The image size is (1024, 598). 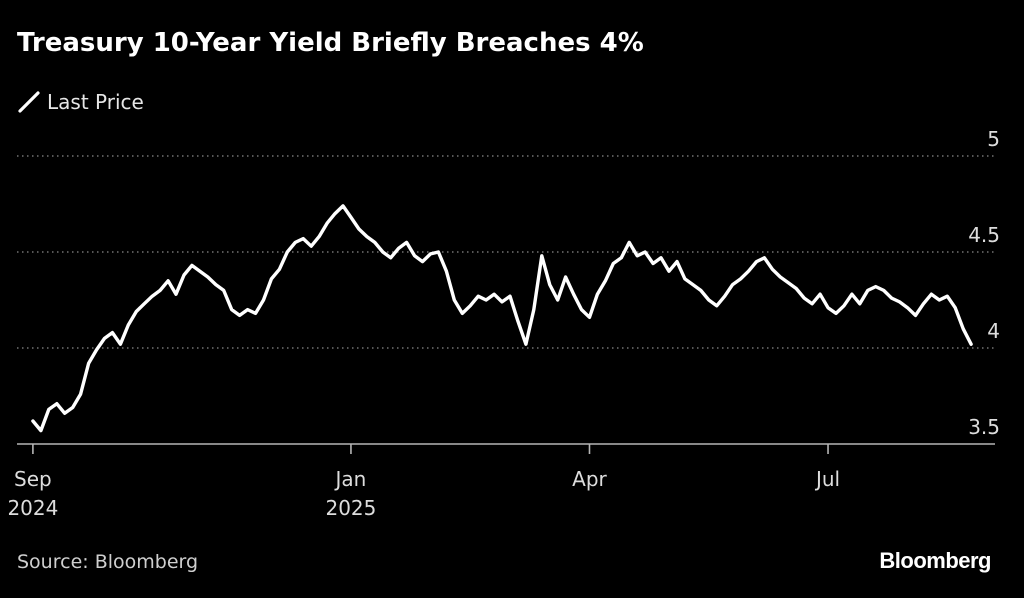 I want to click on x-tick-label: Jul, so click(x=827, y=479).